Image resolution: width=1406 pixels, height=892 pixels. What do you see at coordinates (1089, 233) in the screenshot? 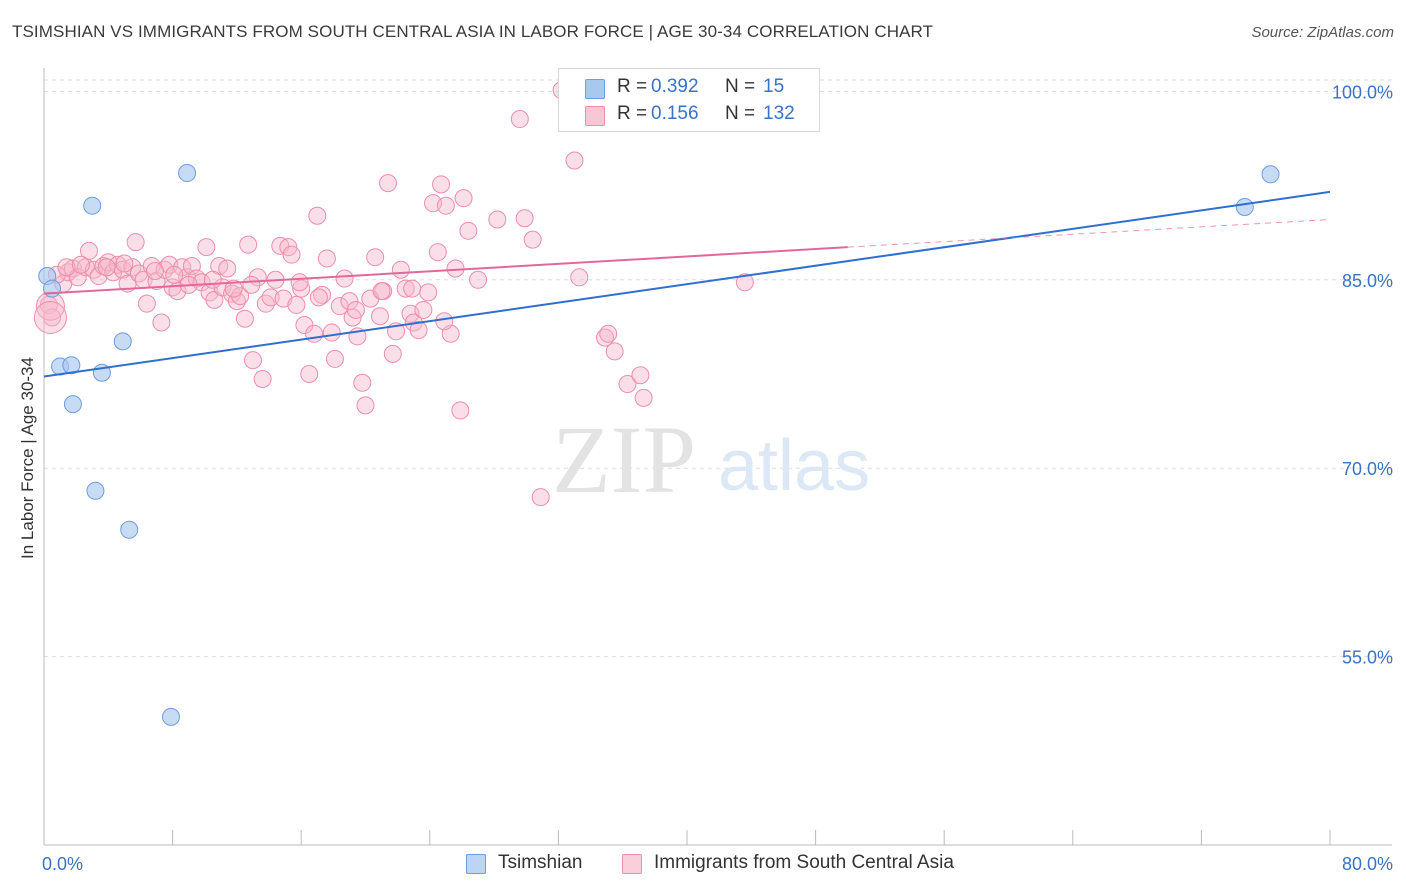
I see `pink-trend-extension` at bounding box center [1089, 233].